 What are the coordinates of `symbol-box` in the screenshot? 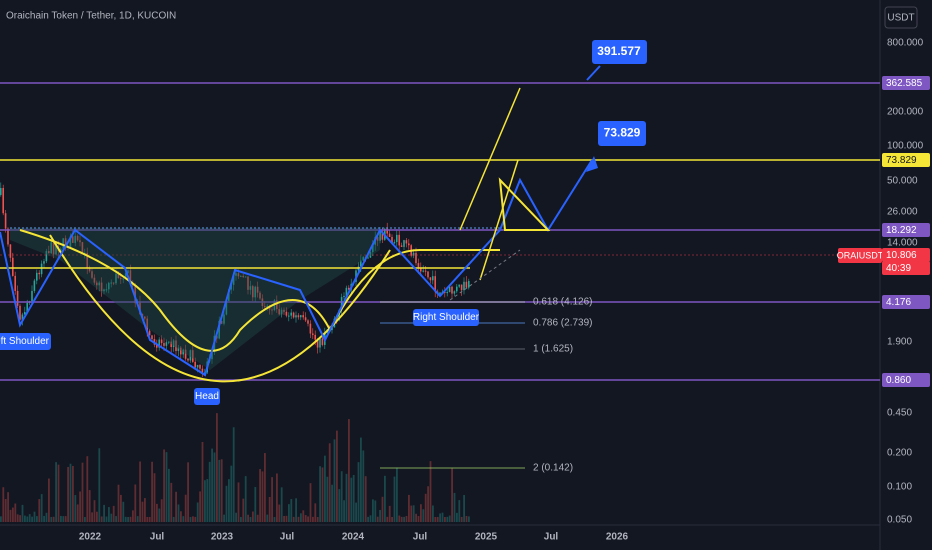 It's located at (860, 255).